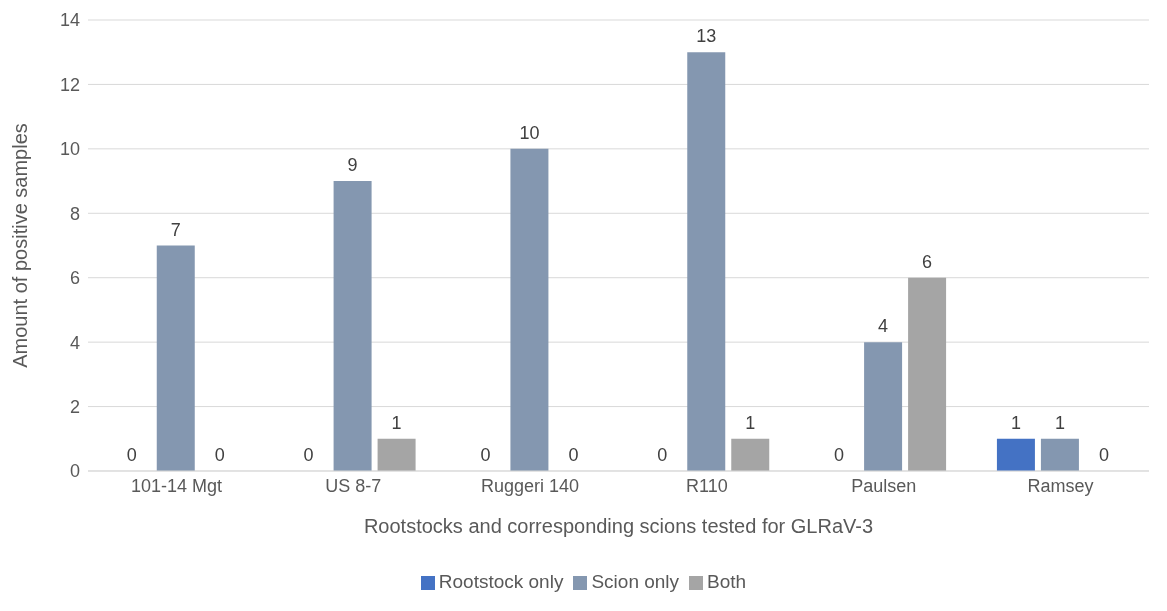  What do you see at coordinates (529, 132) in the screenshot?
I see `data-label: 10` at bounding box center [529, 132].